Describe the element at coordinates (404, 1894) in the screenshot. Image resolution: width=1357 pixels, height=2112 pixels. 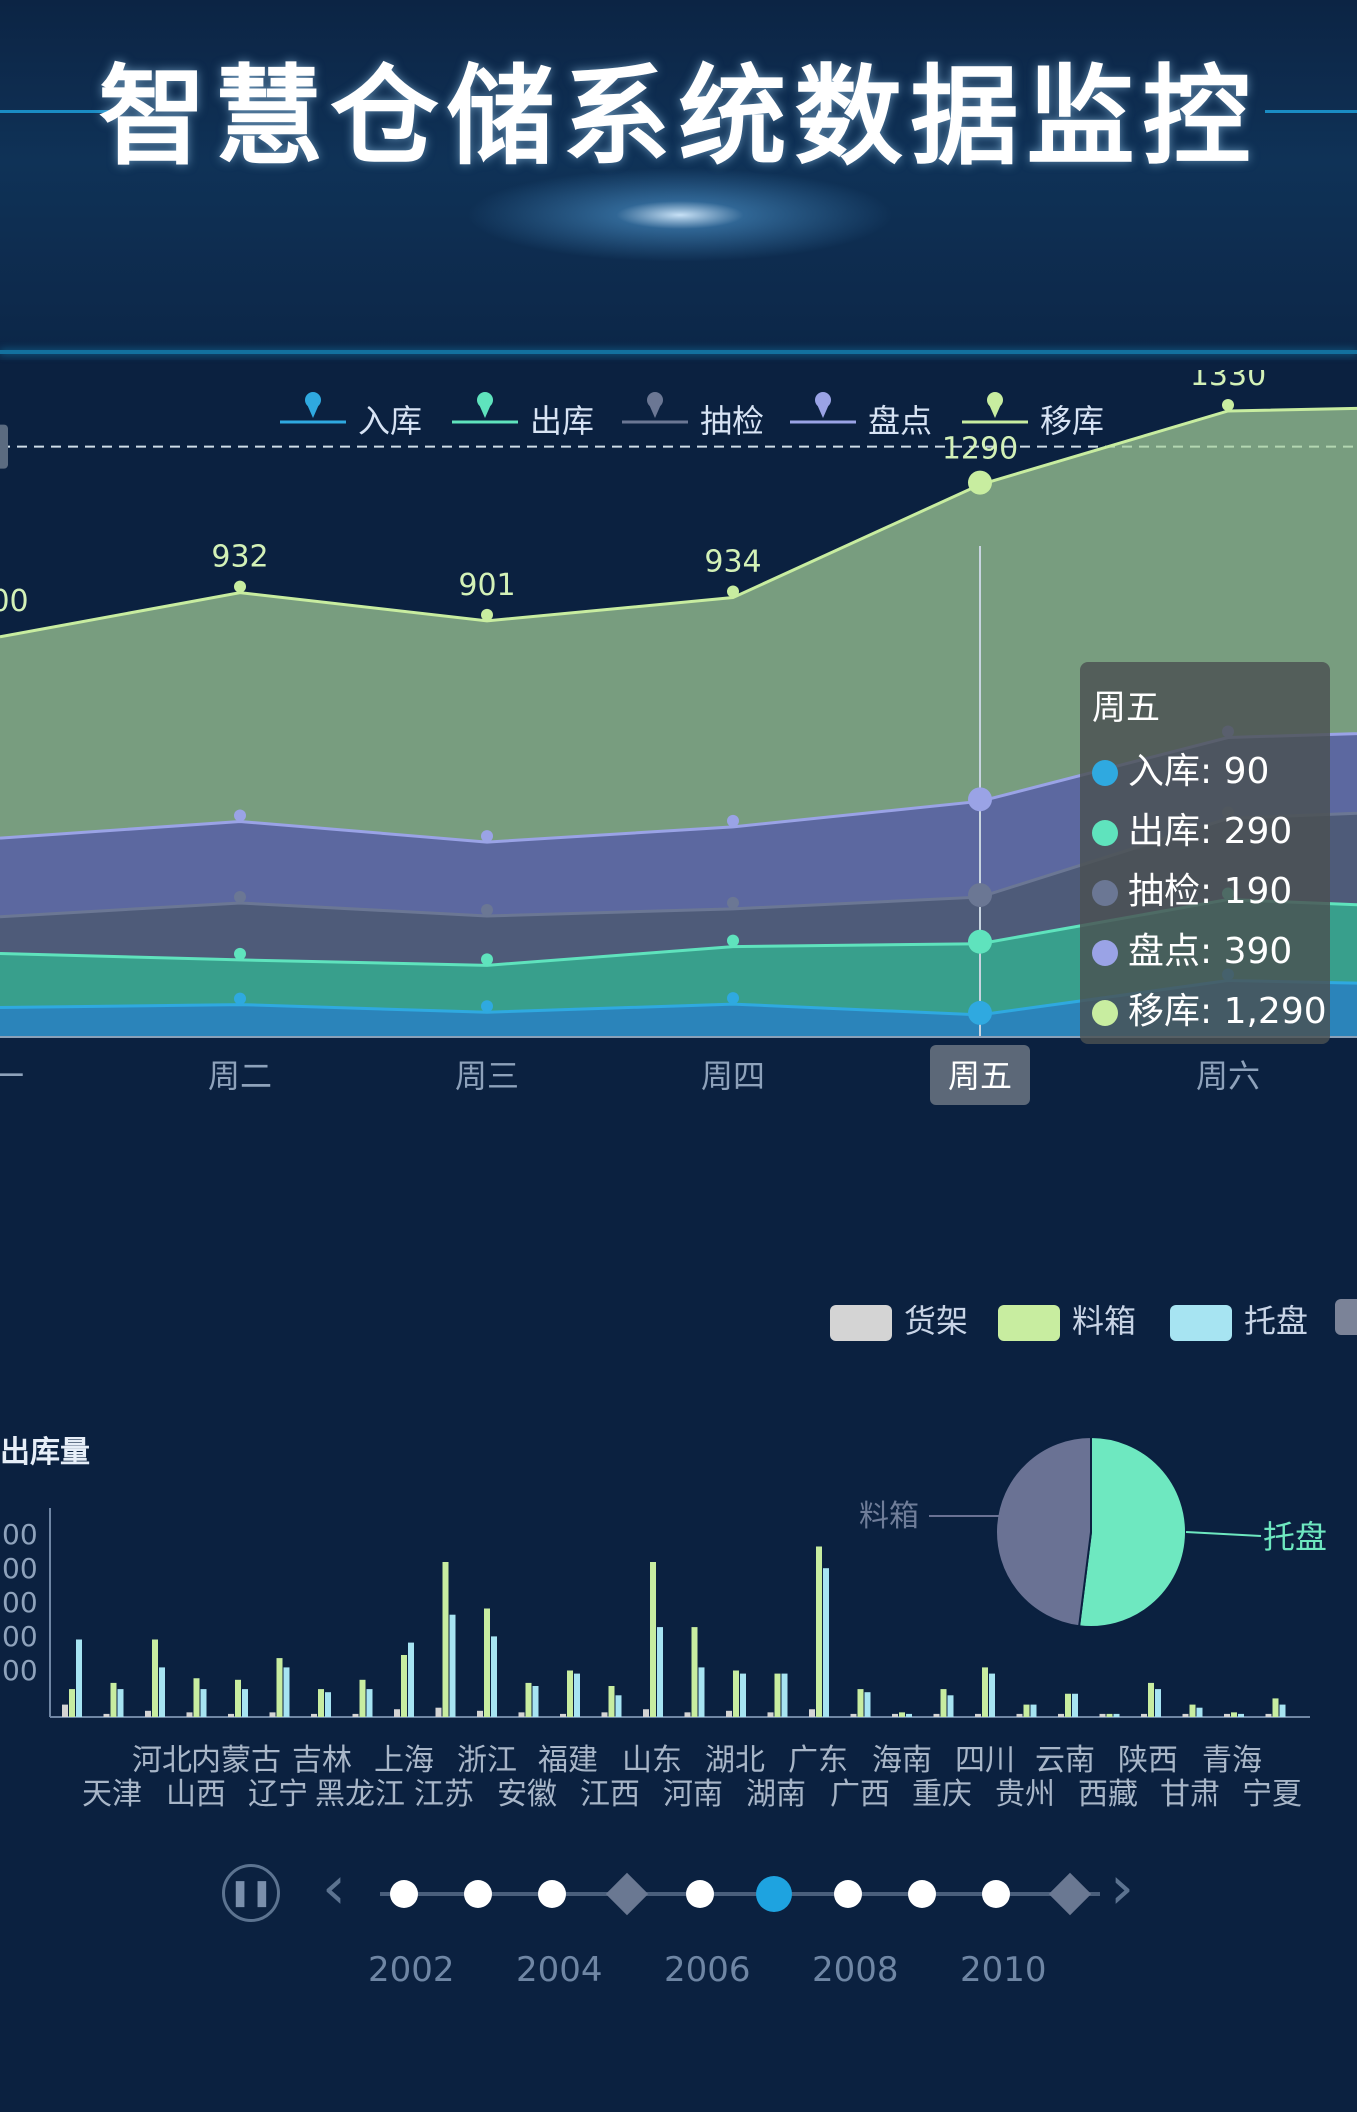
I see `timeline-point-2002` at that location.